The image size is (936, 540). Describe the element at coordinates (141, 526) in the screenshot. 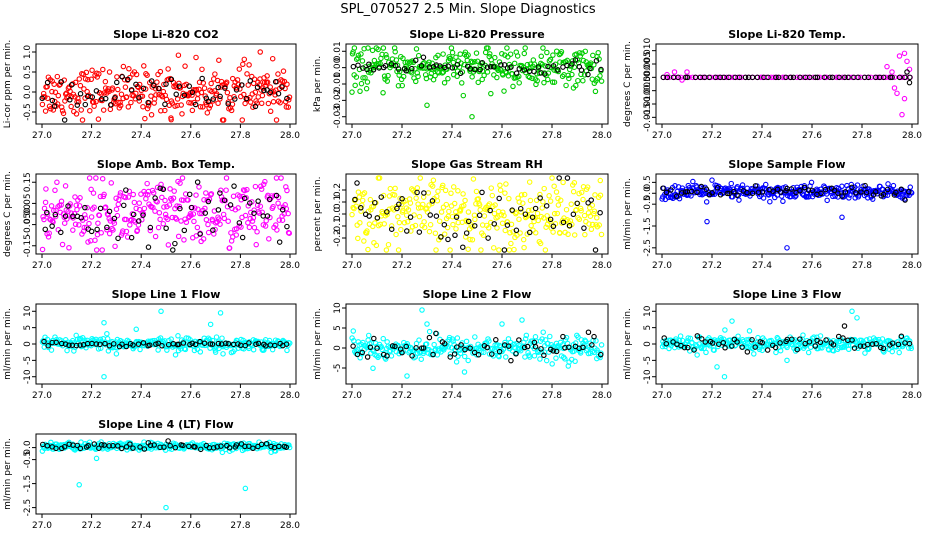

I see `x-tick-label: 27.4` at that location.